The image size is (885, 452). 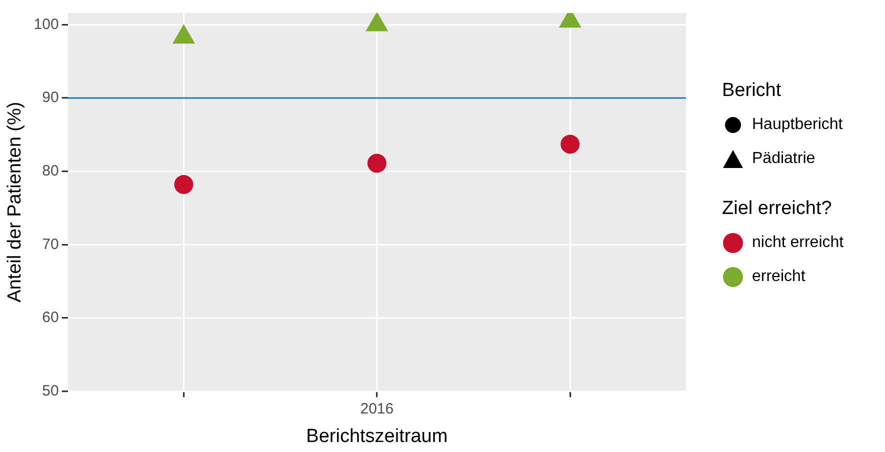 I want to click on text: Pädiatrie, so click(x=784, y=159).